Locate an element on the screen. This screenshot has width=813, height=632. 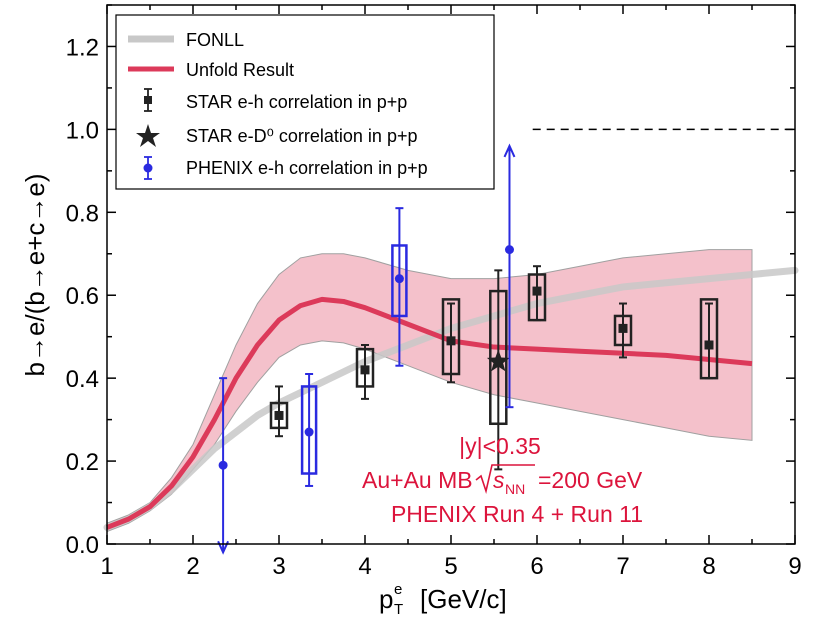
x-tick-label-1: 2 is located at coordinates (192, 566).